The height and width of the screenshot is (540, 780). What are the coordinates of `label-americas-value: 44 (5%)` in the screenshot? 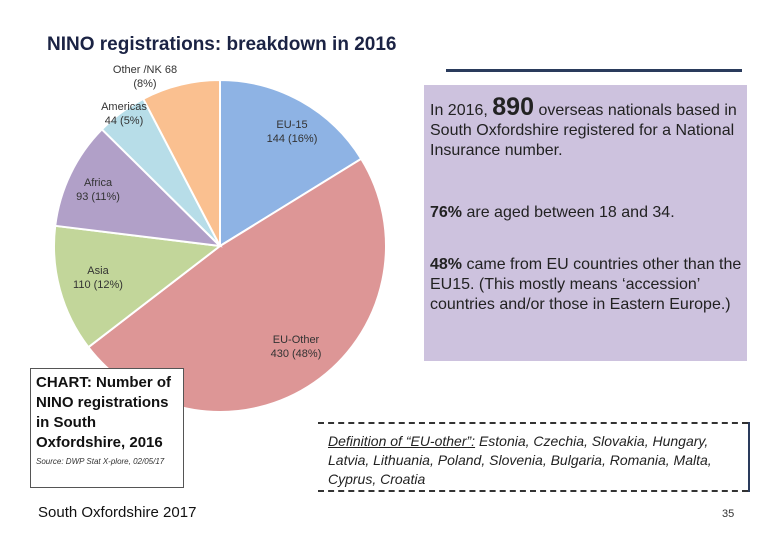 It's located at (124, 121).